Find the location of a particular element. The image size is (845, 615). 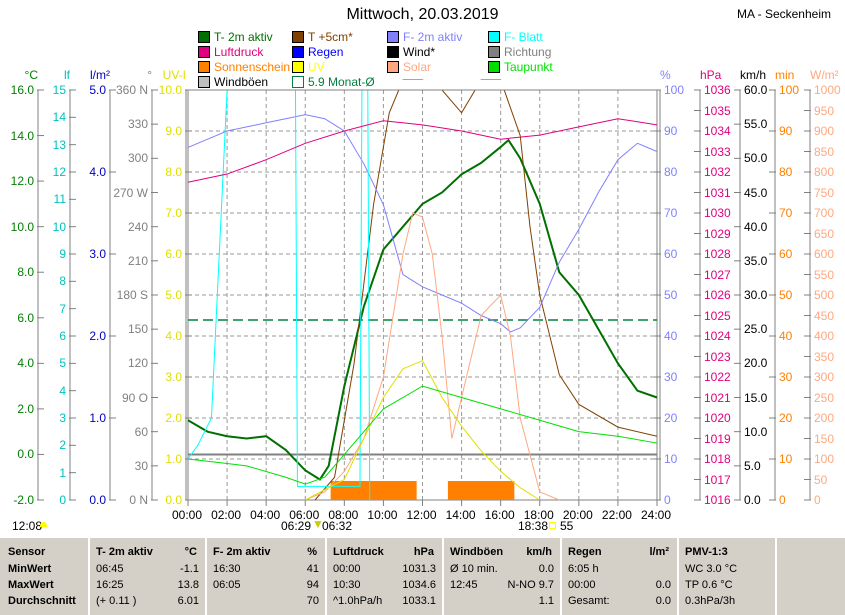

legend-item: T- 2m aktiv is located at coordinates (235, 37).